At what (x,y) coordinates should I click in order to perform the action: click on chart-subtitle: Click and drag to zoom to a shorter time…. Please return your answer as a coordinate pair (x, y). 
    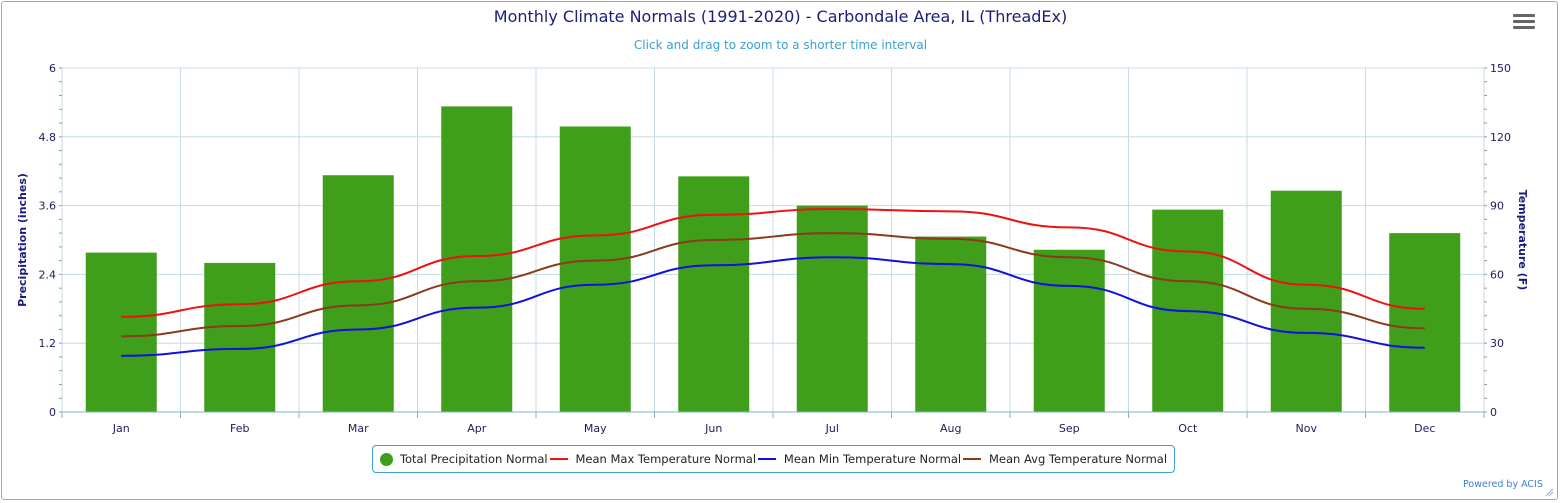
    Looking at the image, I should click on (780, 45).